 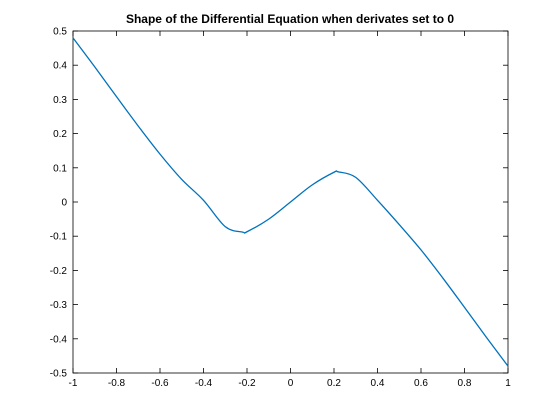 What do you see at coordinates (60, 100) in the screenshot?
I see `y-tick-label: 0.3` at bounding box center [60, 100].